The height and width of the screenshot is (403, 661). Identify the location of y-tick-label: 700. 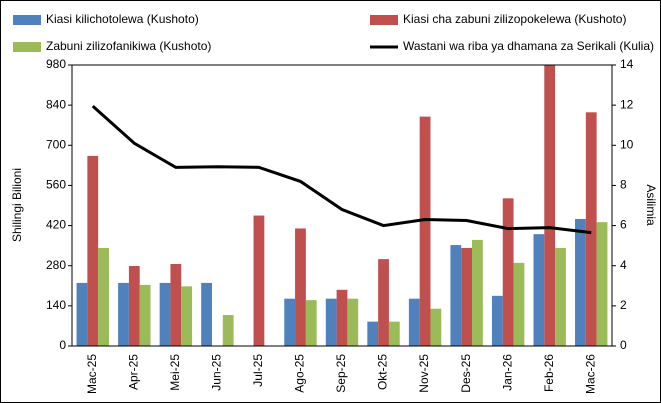
(56, 144).